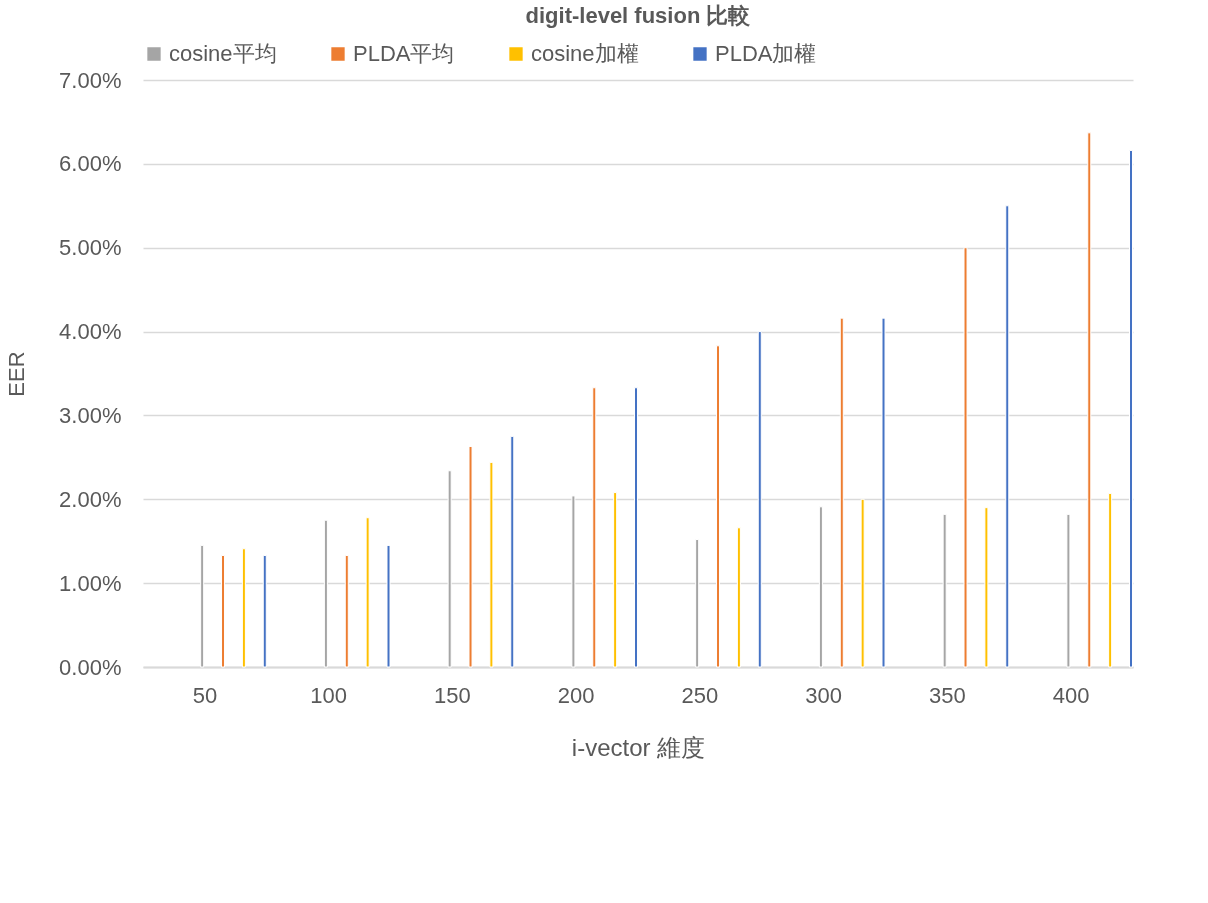  Describe the element at coordinates (638, 747) in the screenshot. I see `x-axis-title: i-vector 維度` at that location.